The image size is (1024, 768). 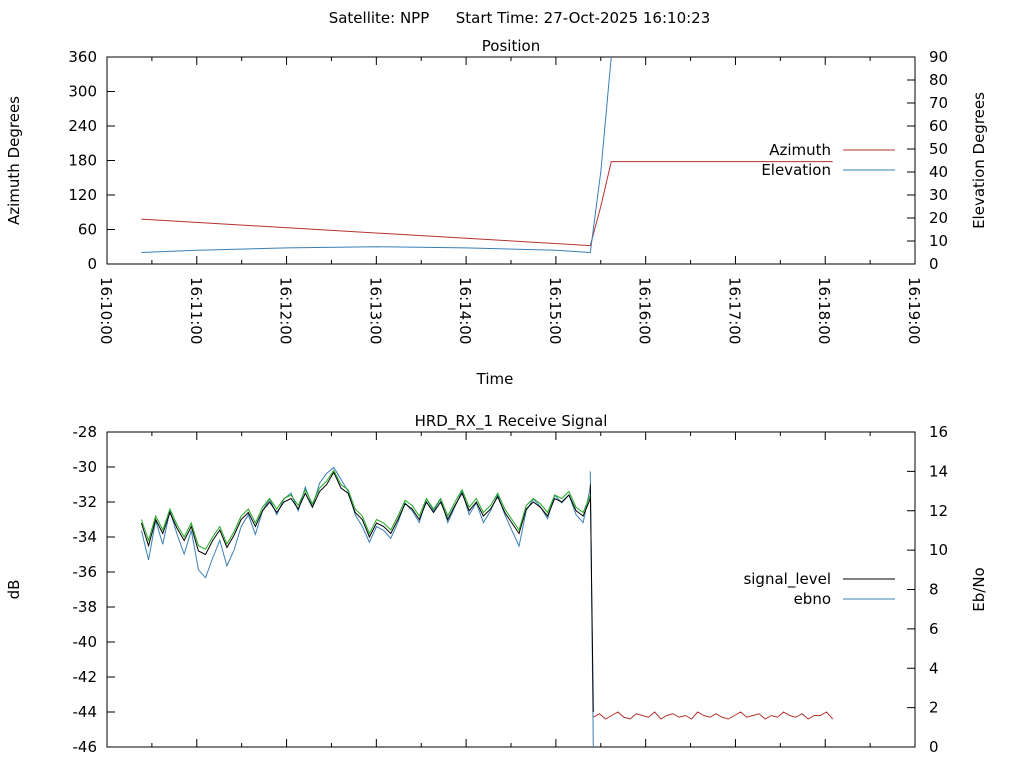 I want to click on y-tick-label: 120, so click(x=82, y=195).